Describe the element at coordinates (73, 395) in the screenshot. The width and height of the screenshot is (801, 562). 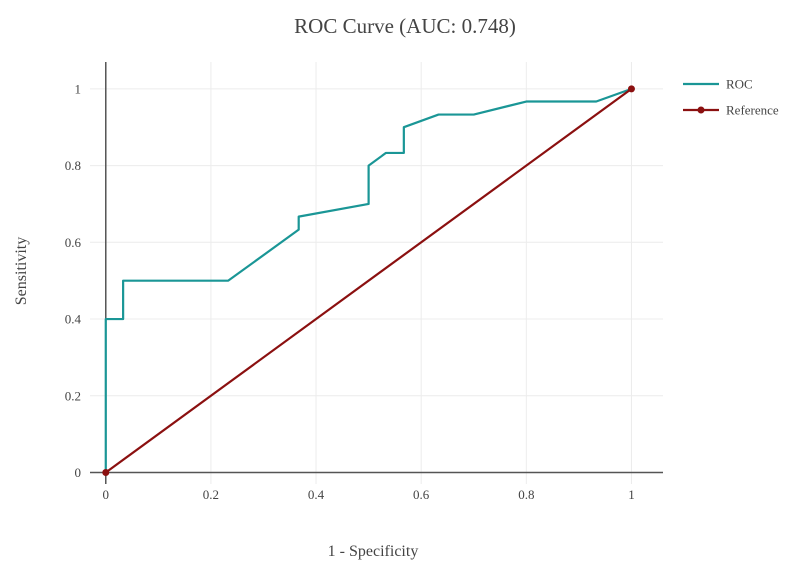
I see `y-tick-label: 0.2` at that location.